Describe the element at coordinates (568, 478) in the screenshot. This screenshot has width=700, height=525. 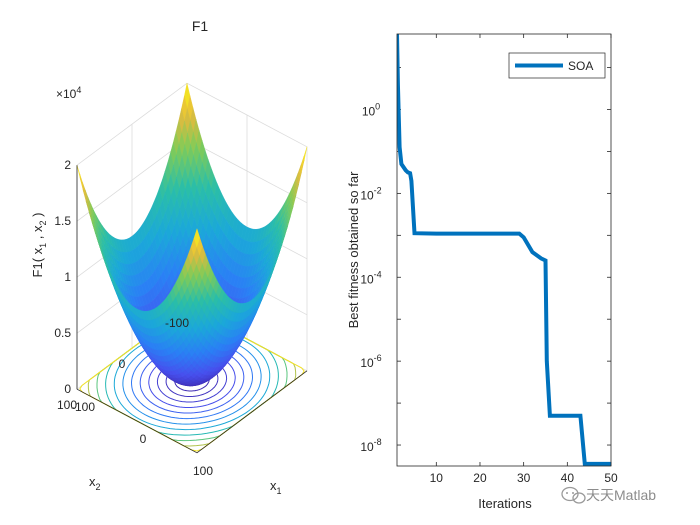
I see `x-tick-label: 40` at that location.